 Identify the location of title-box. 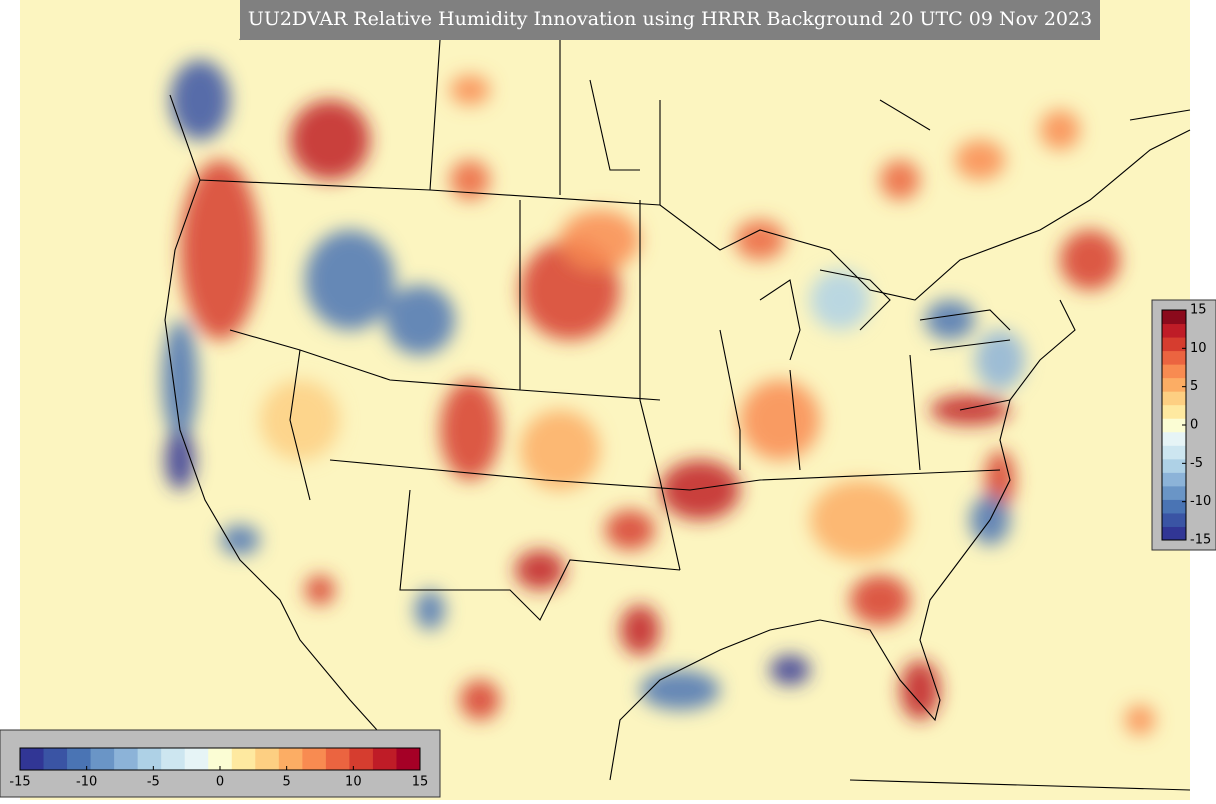
(670, 20).